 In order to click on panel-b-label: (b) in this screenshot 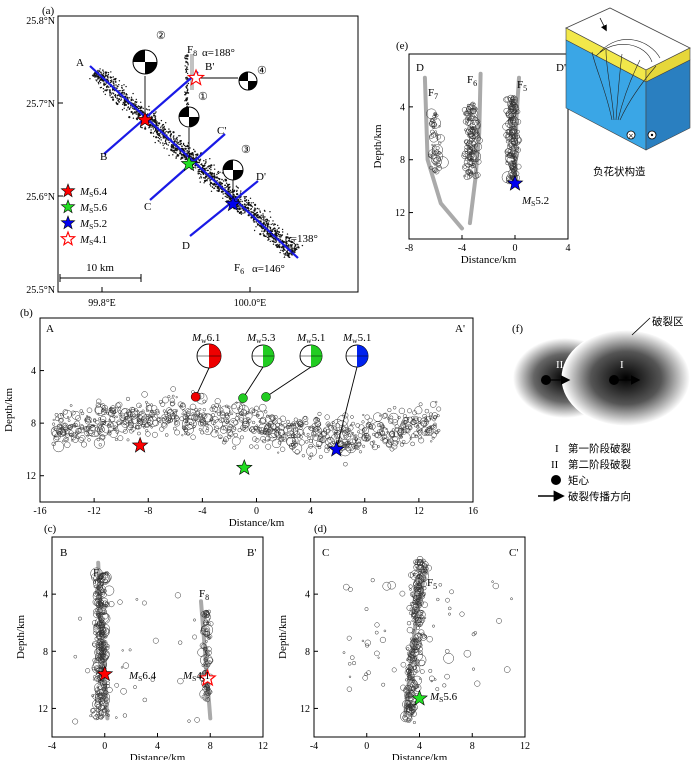, I will do `click(26, 313)`.